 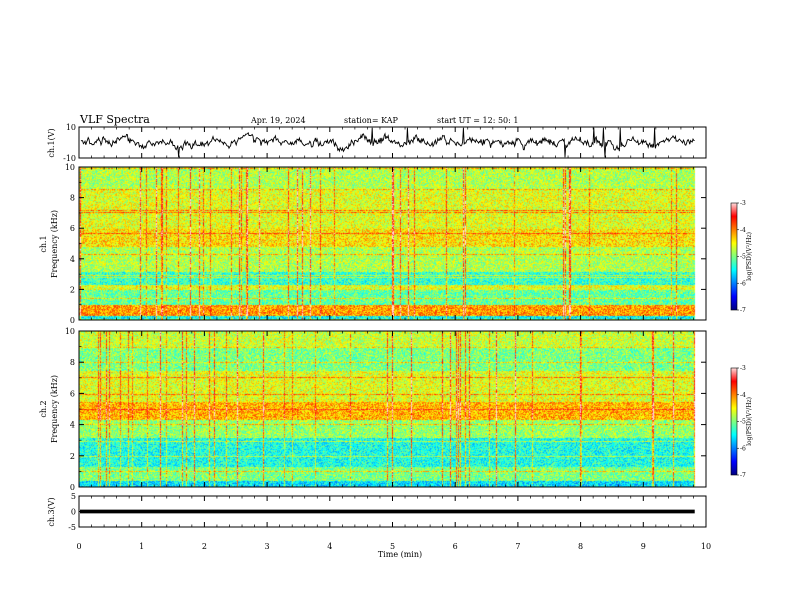 I want to click on ch2-colorbar-tick-label: -7, so click(x=743, y=475).